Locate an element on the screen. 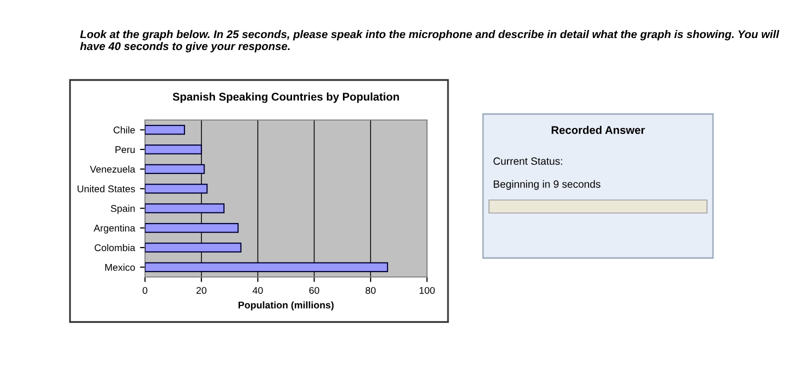 The image size is (790, 386). y-tick-label: Mexico is located at coordinates (120, 267).